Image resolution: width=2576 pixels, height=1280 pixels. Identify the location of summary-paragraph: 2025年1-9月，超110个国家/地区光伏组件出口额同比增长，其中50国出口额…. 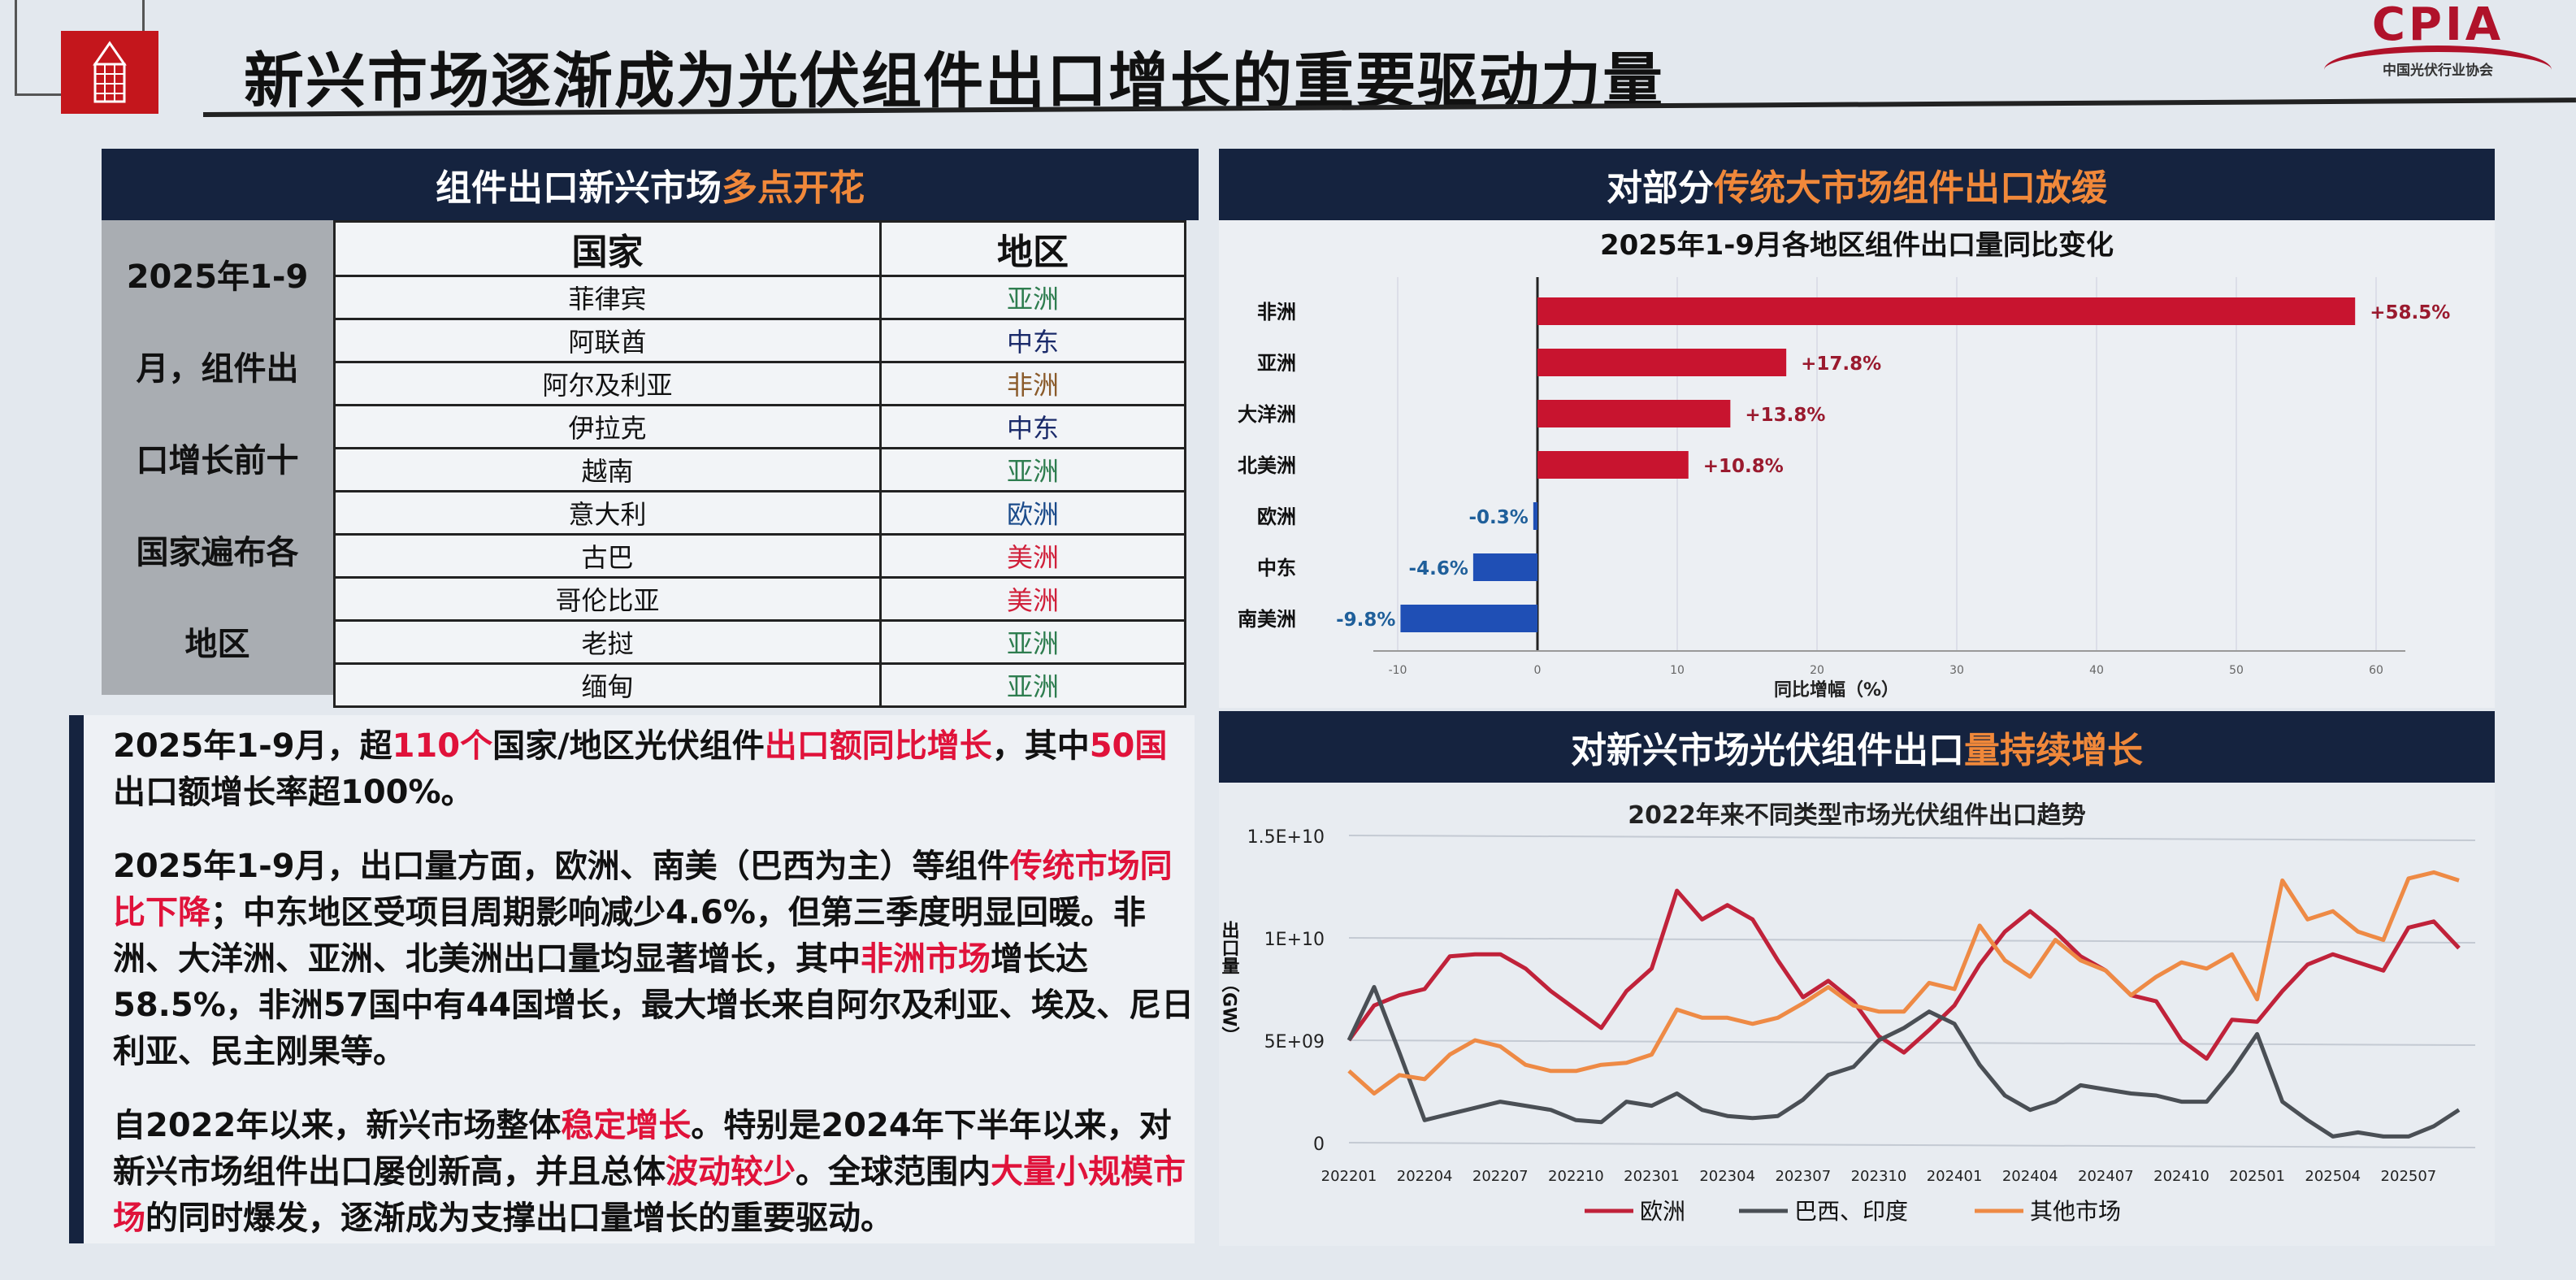
(654, 769).